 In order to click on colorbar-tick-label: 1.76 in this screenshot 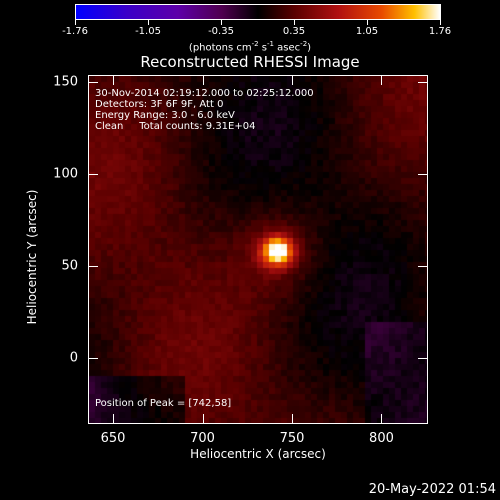, I will do `click(440, 31)`.